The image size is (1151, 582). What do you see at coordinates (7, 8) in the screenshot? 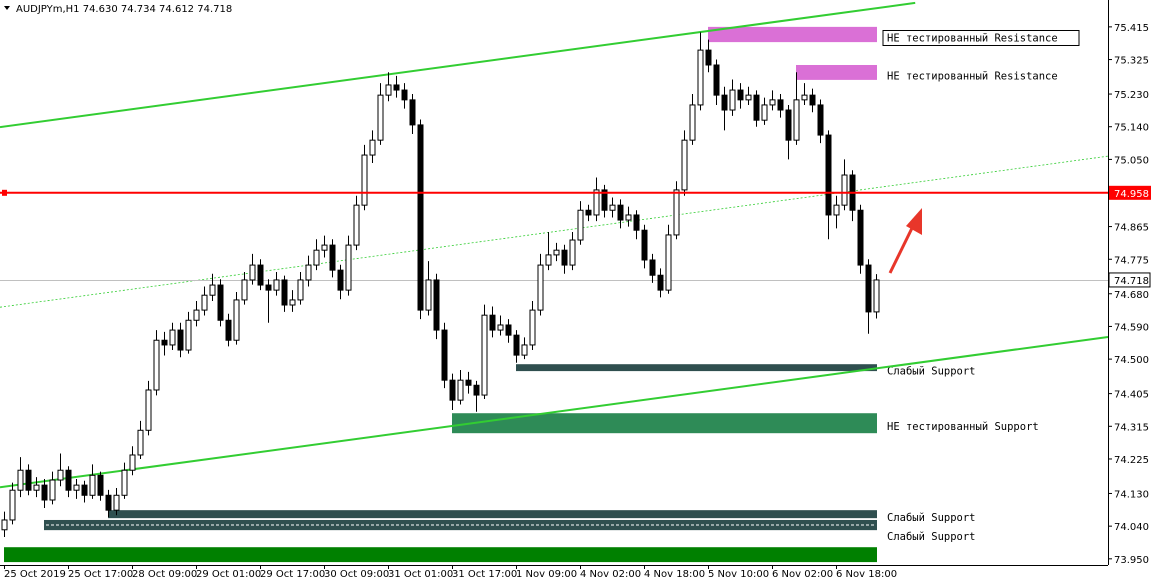
I see `menu-triangle` at bounding box center [7, 8].